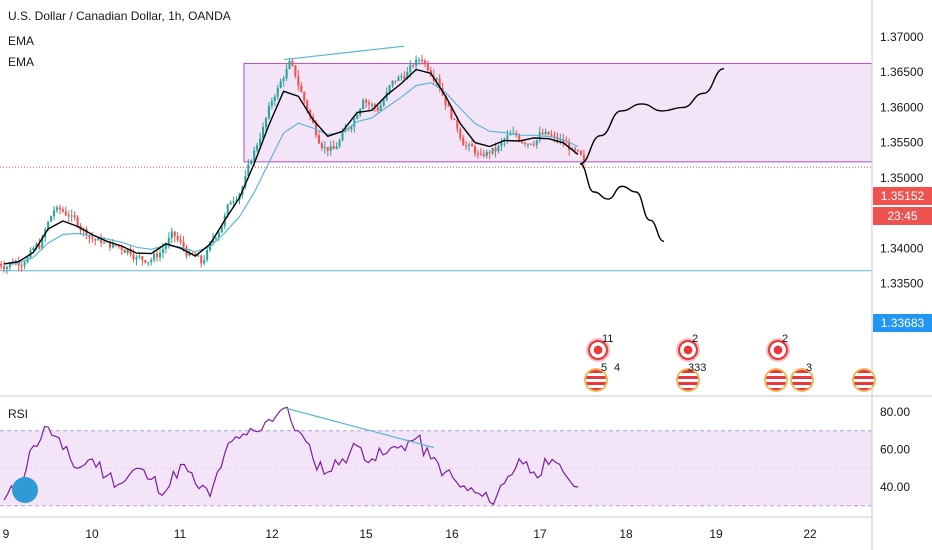  Describe the element at coordinates (18, 414) in the screenshot. I see `rsi-label: RSI` at that location.